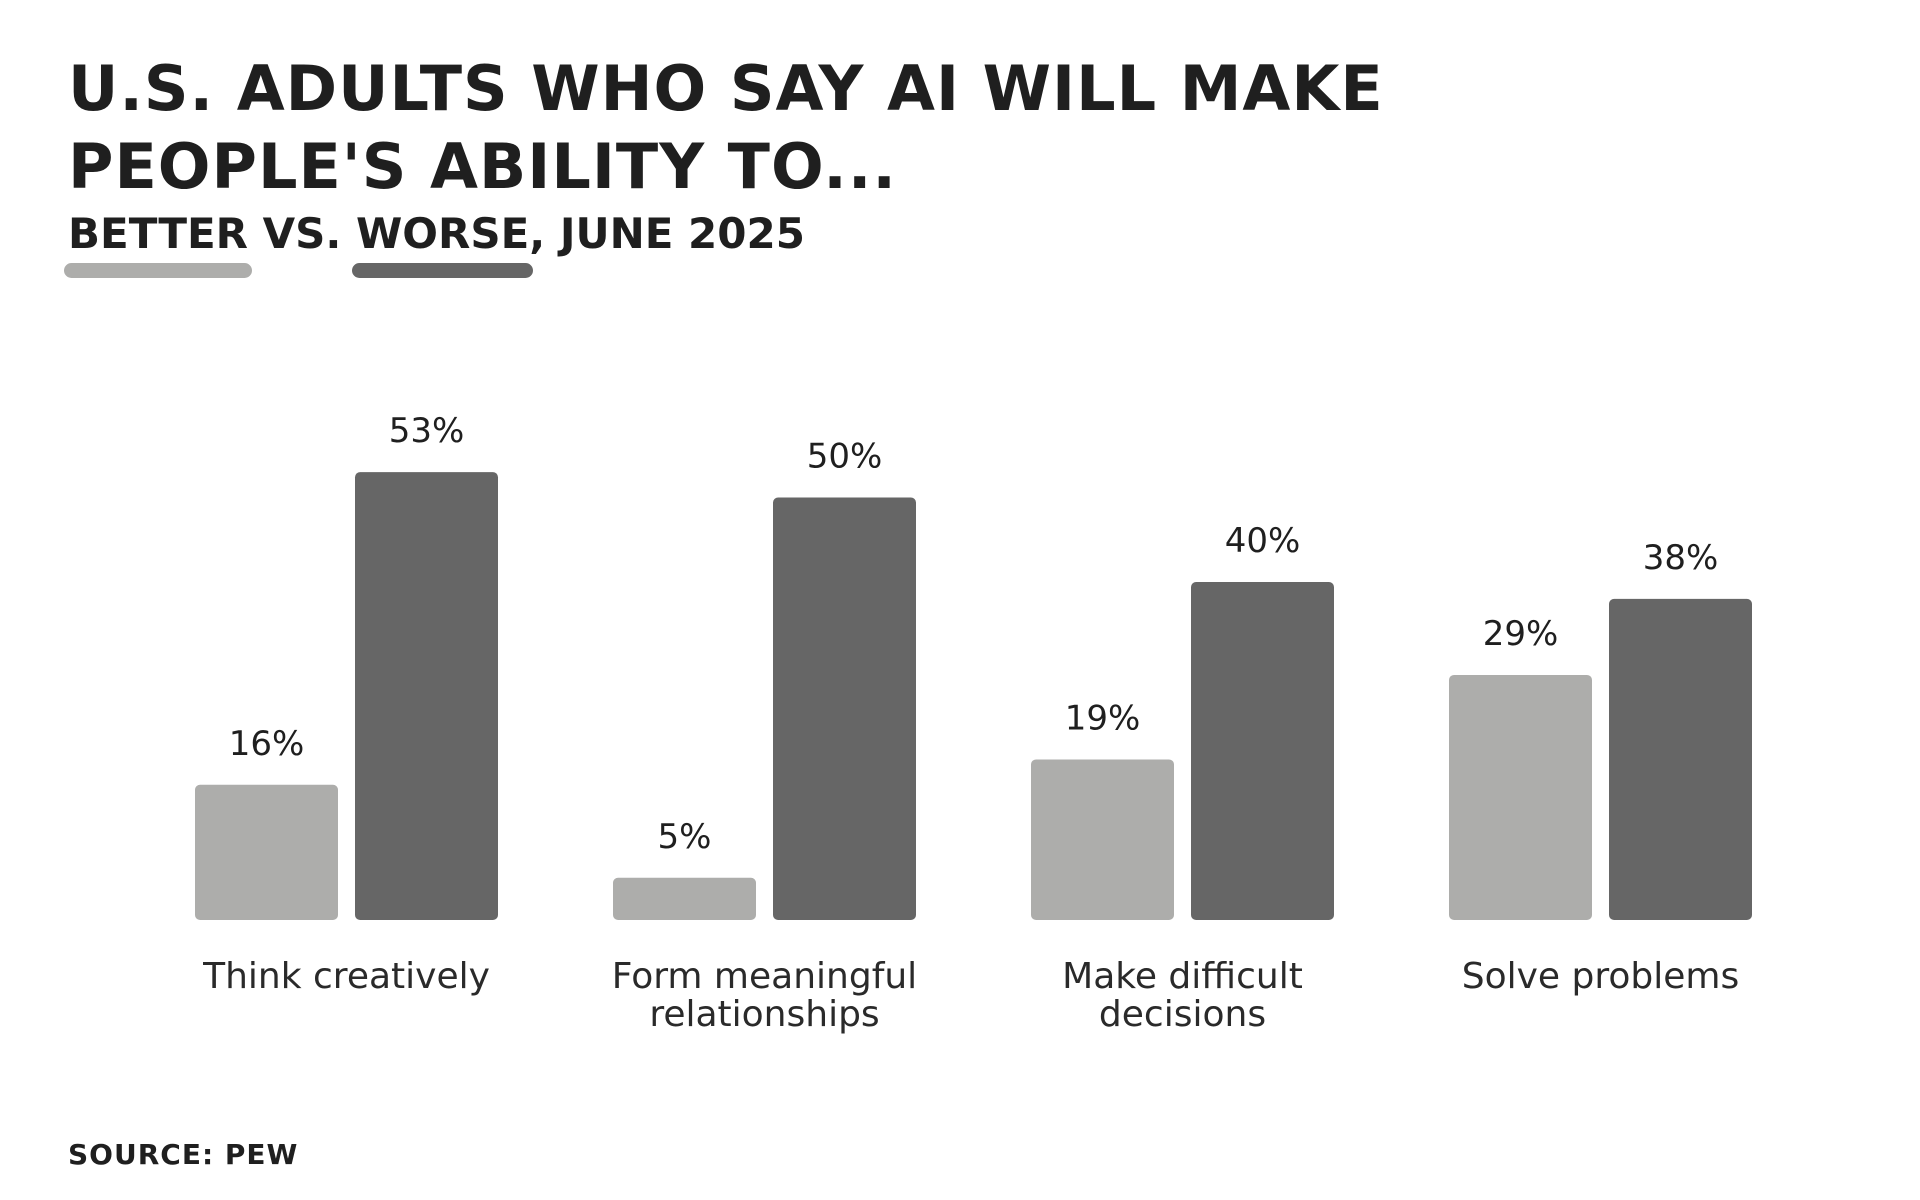 This screenshot has width=1920, height=1200. I want to click on value-label-better-form-meaningful-relationships: 5%, so click(685, 837).